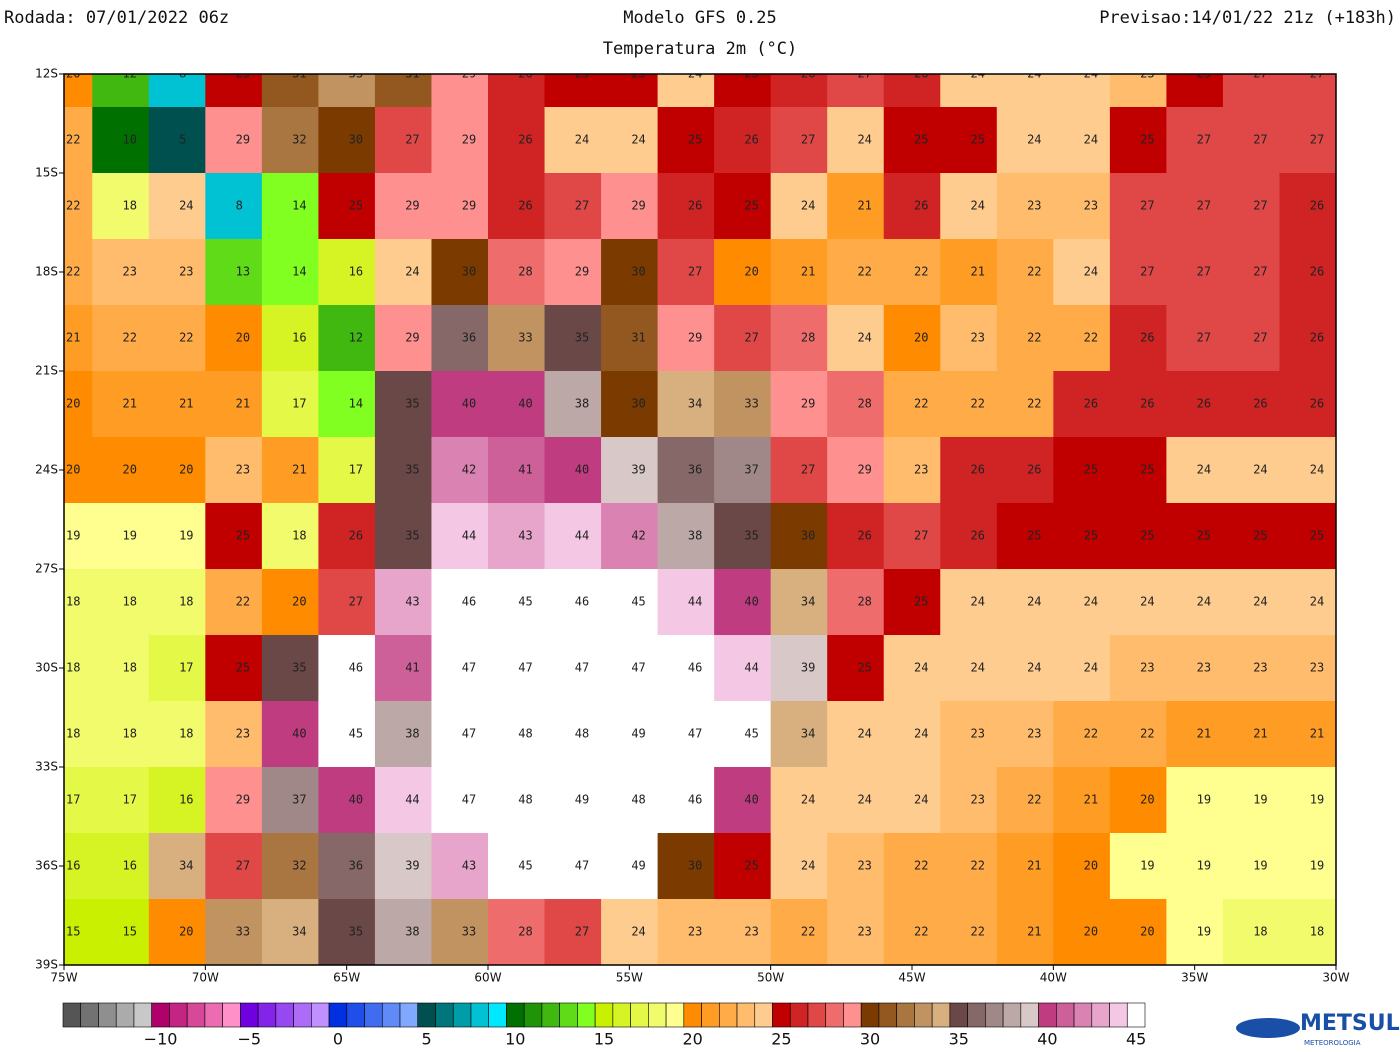 The width and height of the screenshot is (1400, 1052). Describe the element at coordinates (1335, 978) in the screenshot. I see `lon-label: 30W` at that location.